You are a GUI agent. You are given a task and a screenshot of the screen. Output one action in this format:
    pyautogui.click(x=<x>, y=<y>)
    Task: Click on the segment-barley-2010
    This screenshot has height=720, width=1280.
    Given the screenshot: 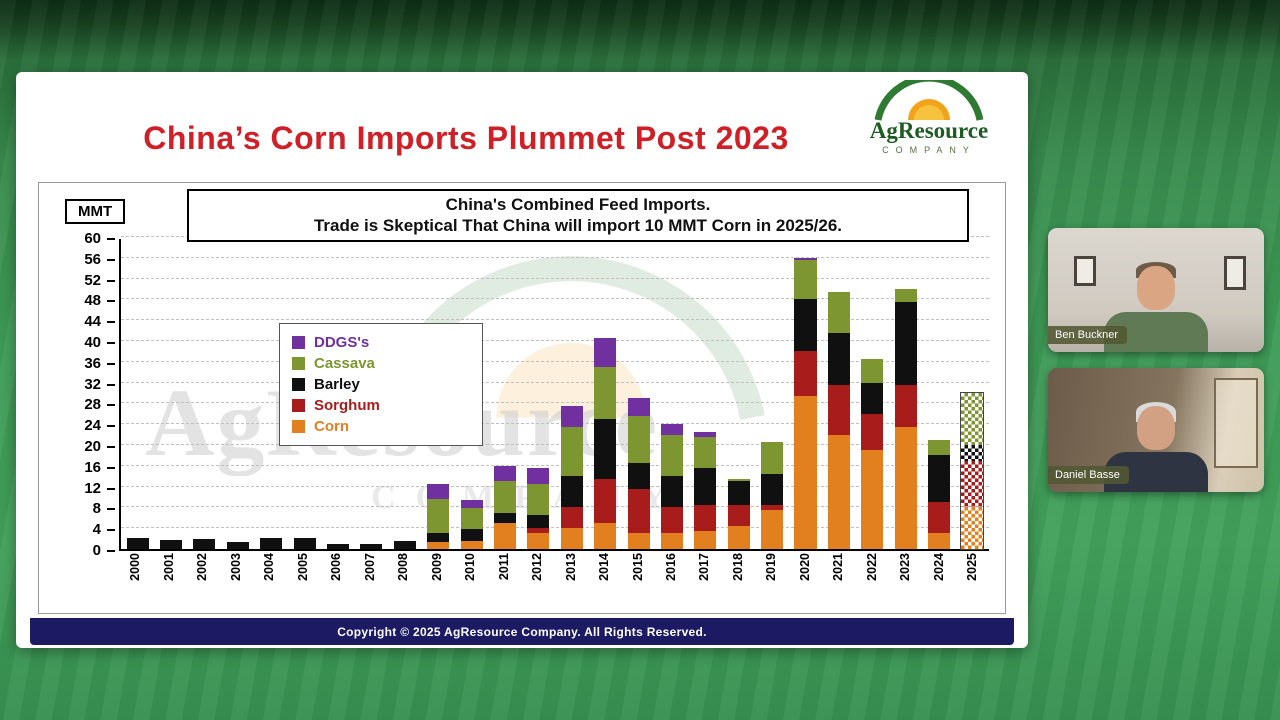 What is the action you would take?
    pyautogui.click(x=471, y=535)
    